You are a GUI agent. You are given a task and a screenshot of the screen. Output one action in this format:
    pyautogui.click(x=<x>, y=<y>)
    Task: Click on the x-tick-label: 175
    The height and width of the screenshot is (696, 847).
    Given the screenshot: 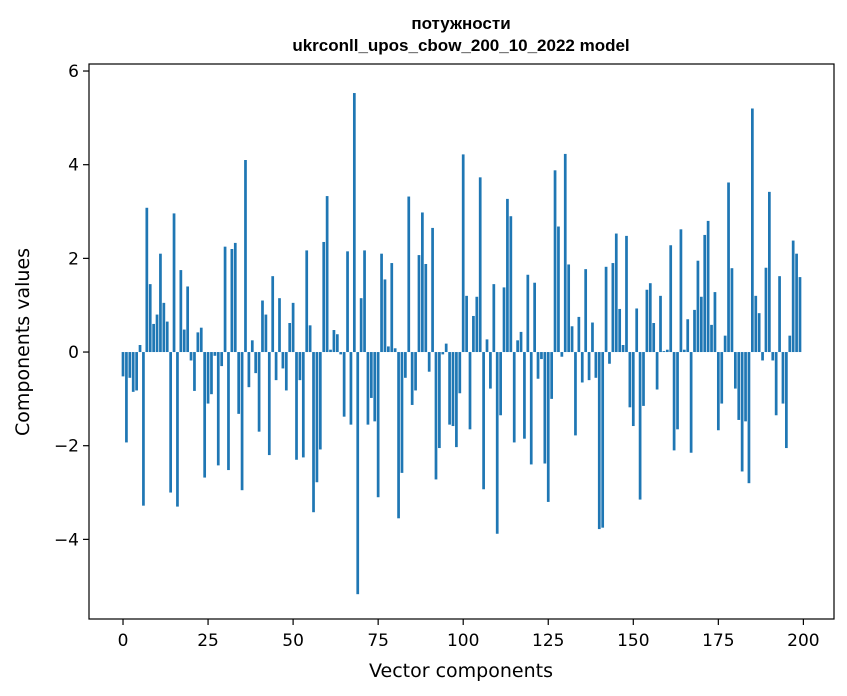 What is the action you would take?
    pyautogui.click(x=718, y=641)
    